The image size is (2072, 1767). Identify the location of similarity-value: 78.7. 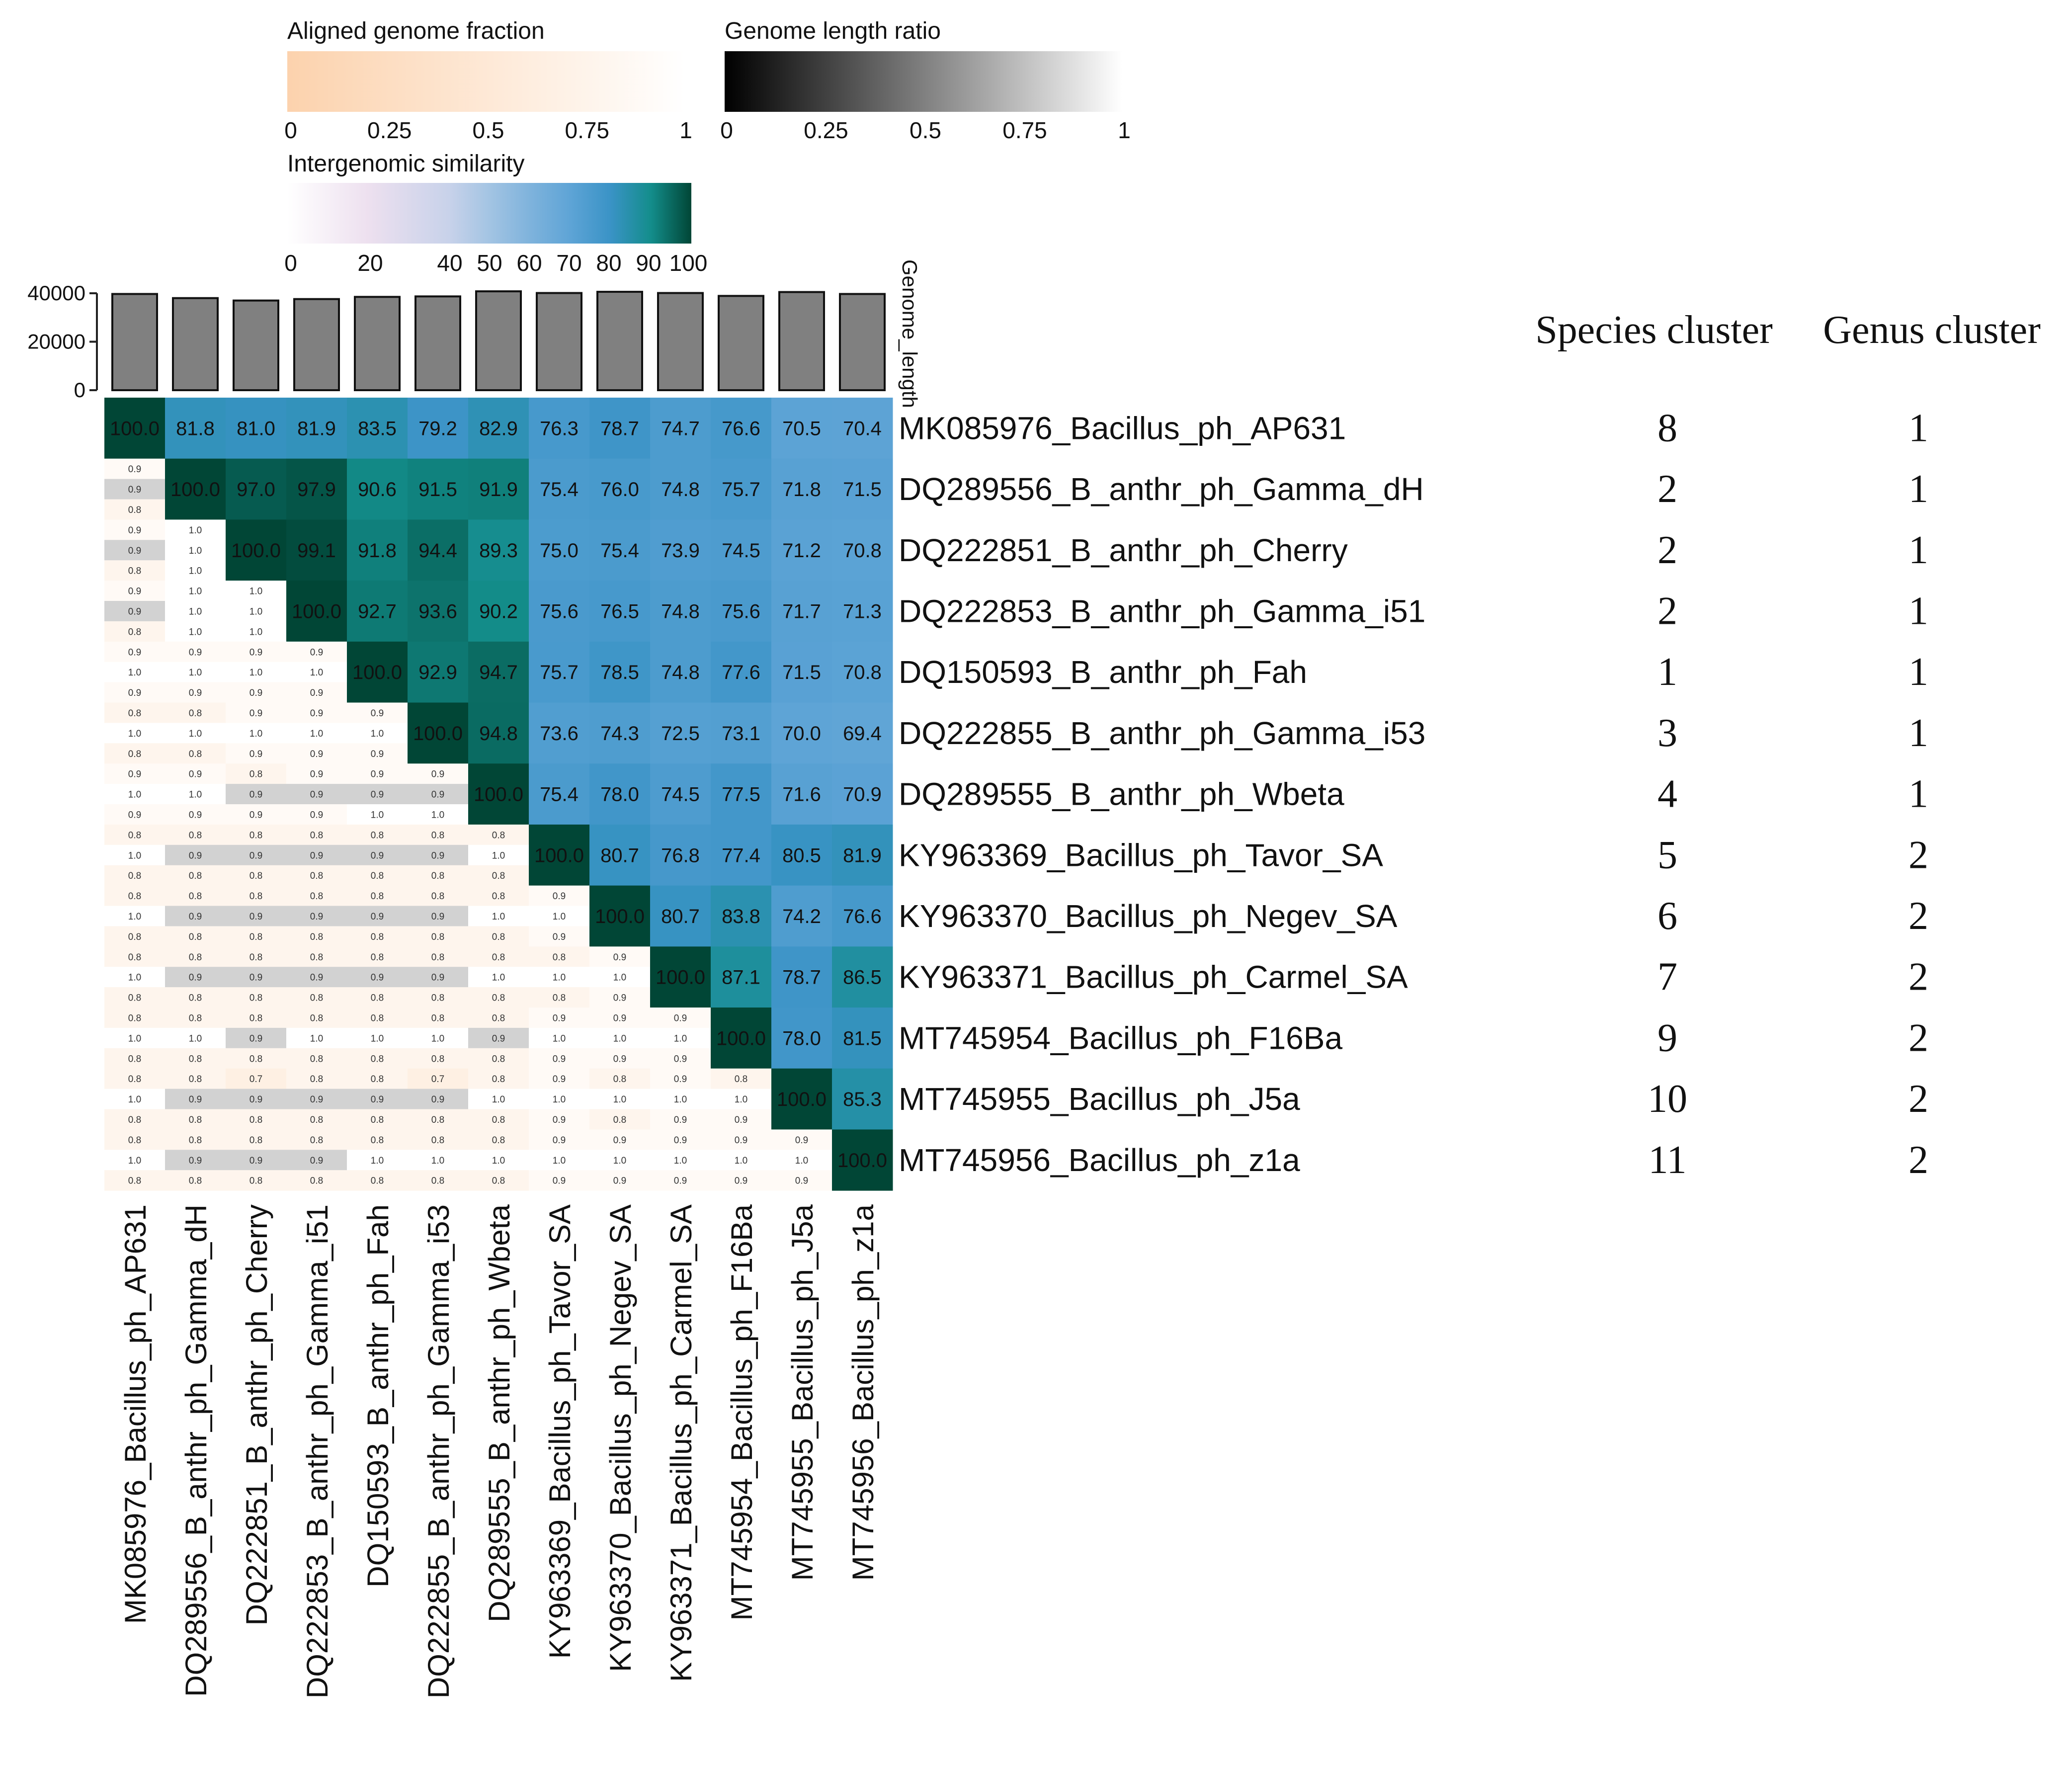
(801, 978).